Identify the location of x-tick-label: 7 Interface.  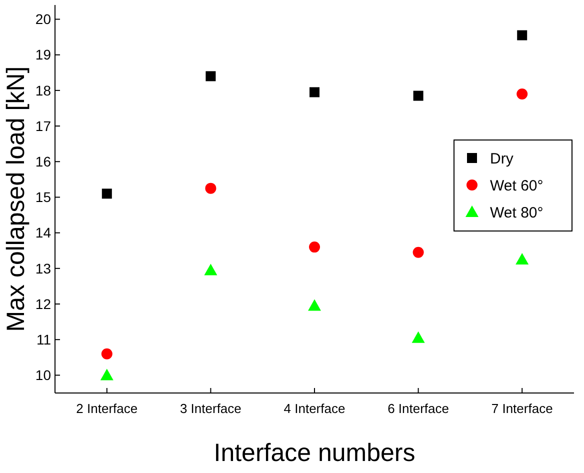
(522, 408).